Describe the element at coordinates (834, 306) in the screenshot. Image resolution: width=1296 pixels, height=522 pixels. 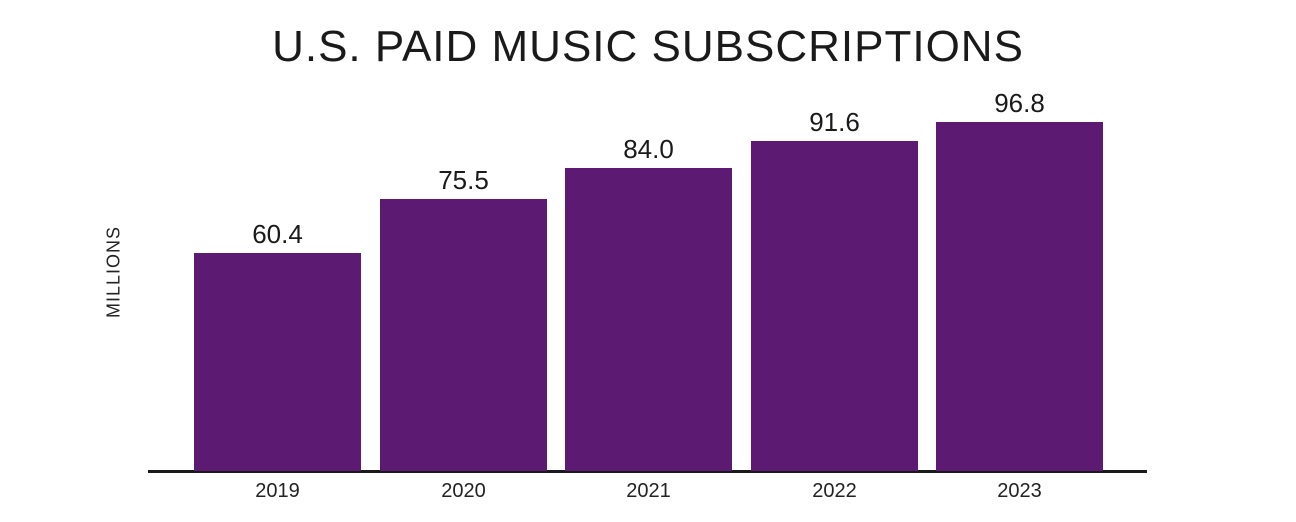
I see `bar-2022` at that location.